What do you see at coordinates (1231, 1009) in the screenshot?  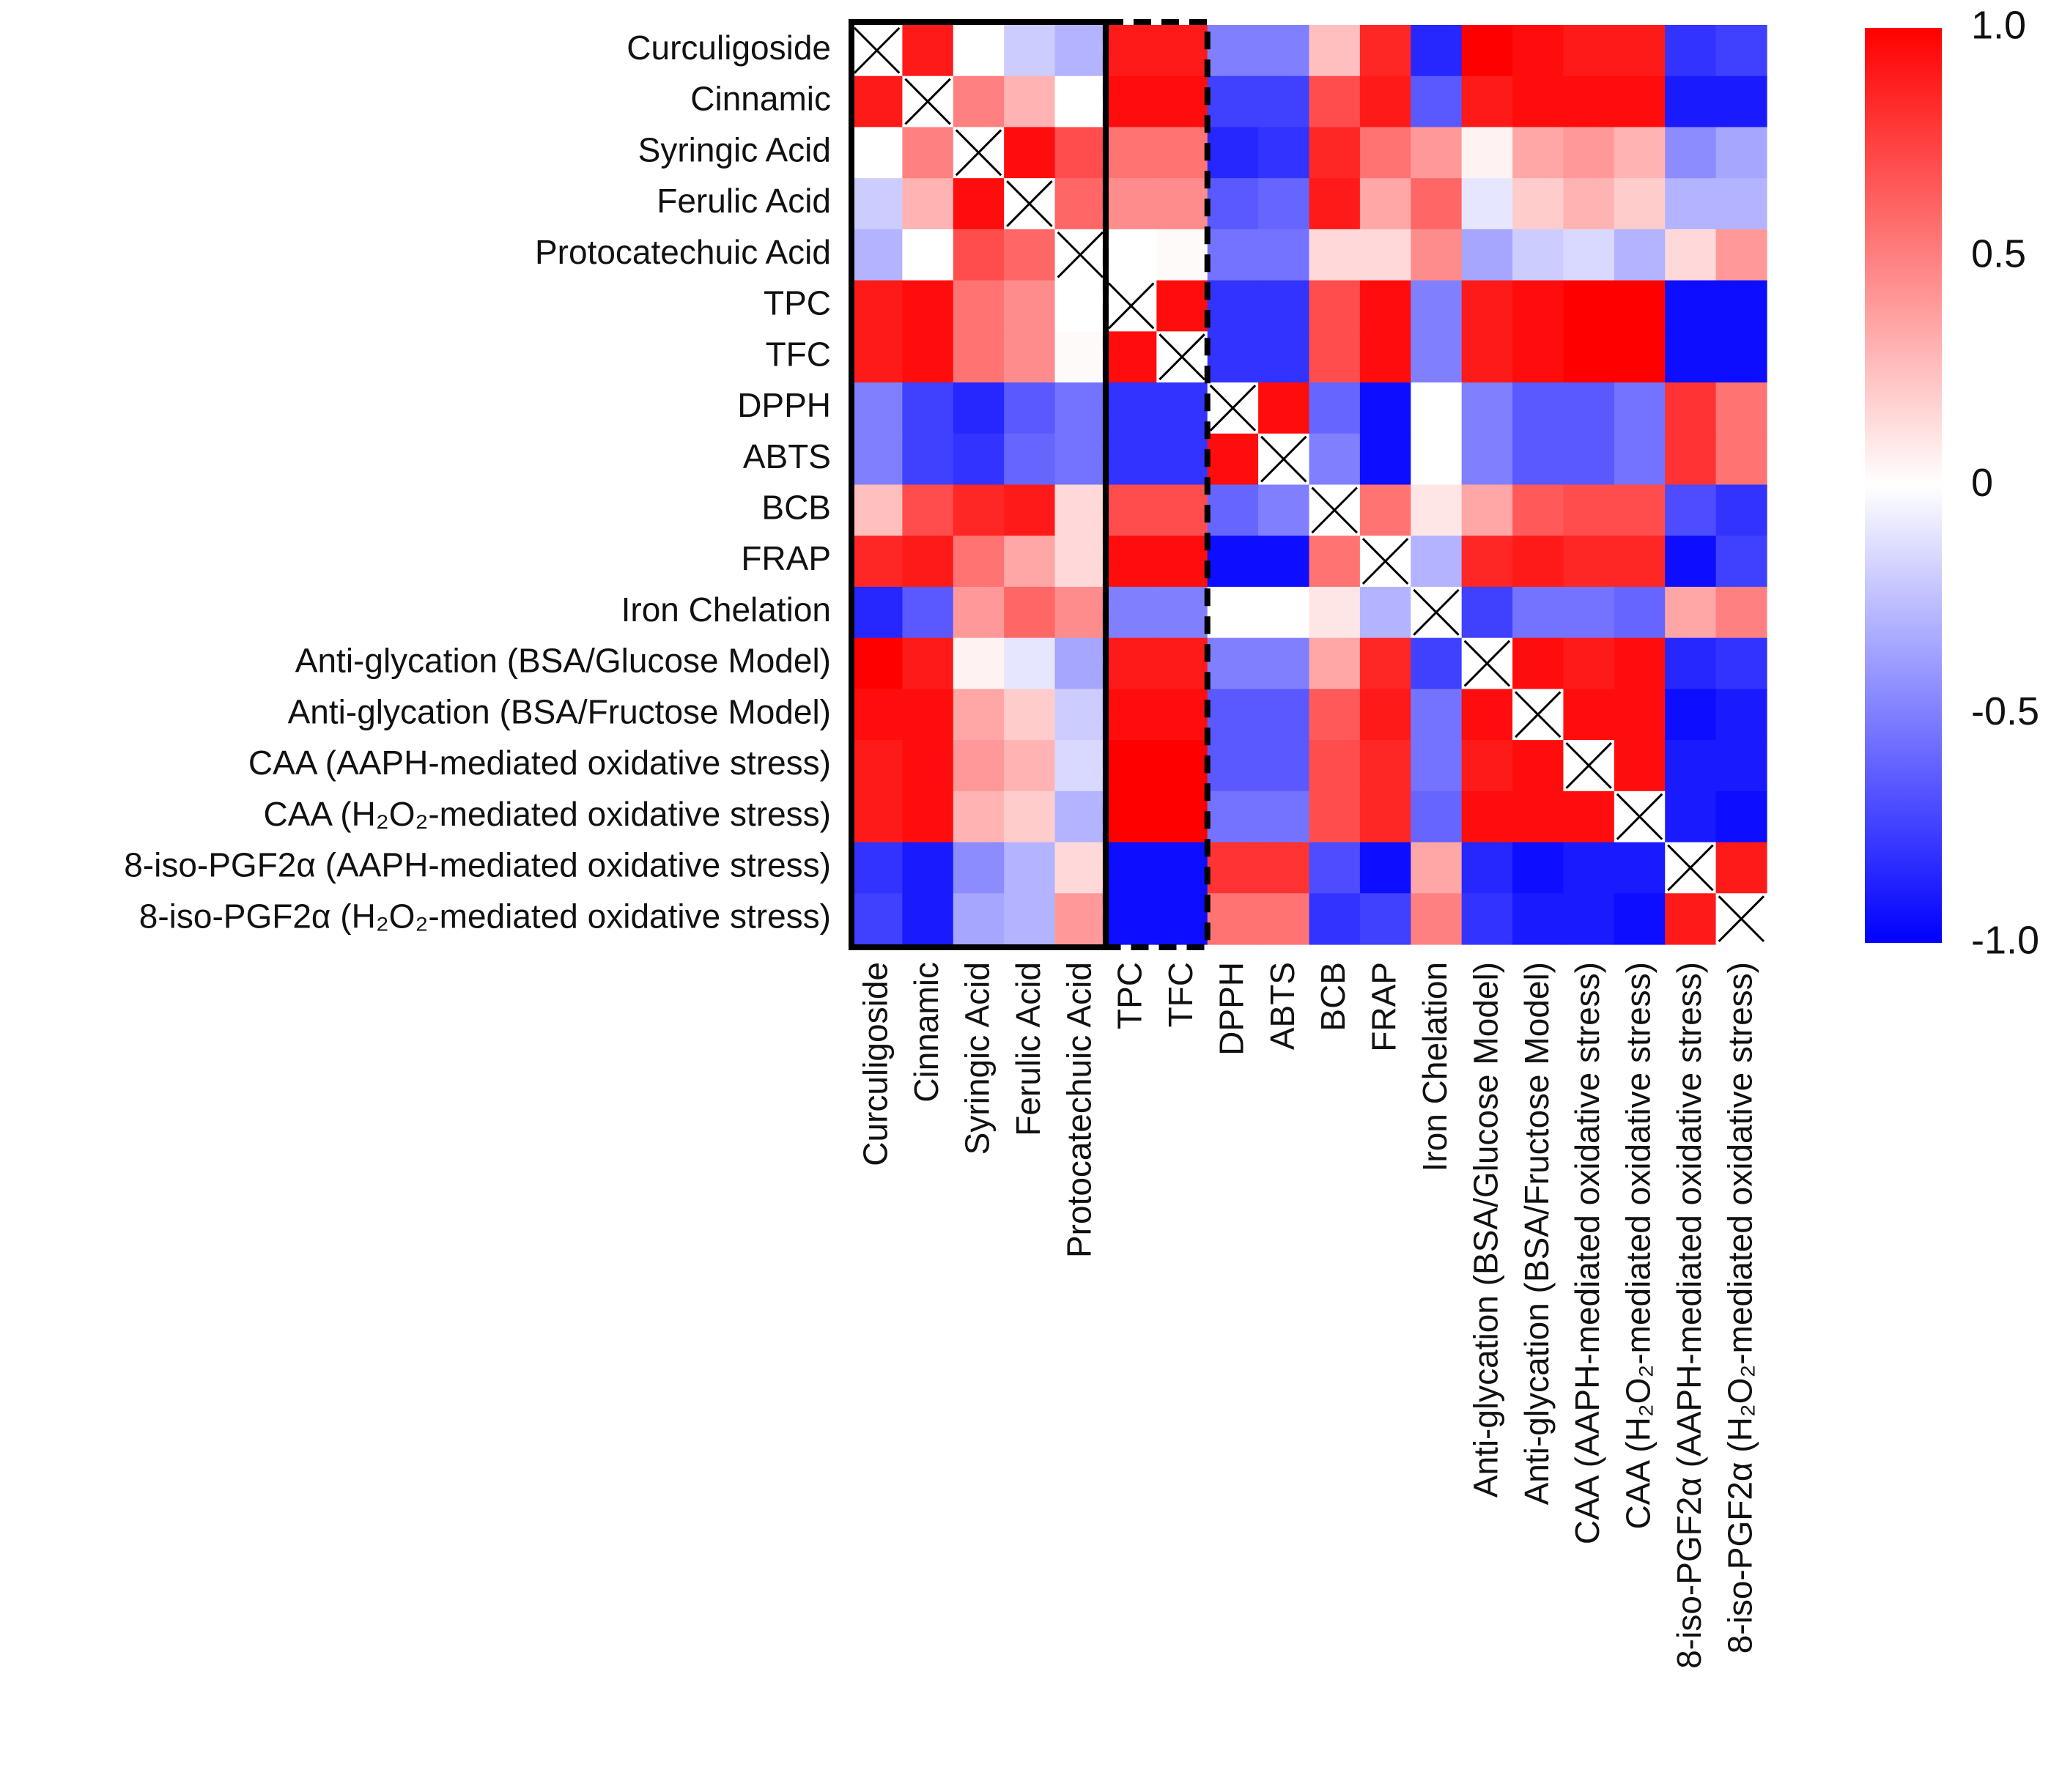 I see `column-label: DPPH` at bounding box center [1231, 1009].